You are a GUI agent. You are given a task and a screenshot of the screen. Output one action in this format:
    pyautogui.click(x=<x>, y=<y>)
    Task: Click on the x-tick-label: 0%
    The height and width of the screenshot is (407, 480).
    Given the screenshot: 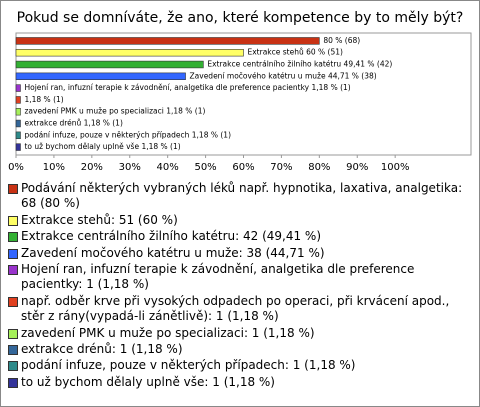 What is the action you would take?
    pyautogui.click(x=16, y=167)
    